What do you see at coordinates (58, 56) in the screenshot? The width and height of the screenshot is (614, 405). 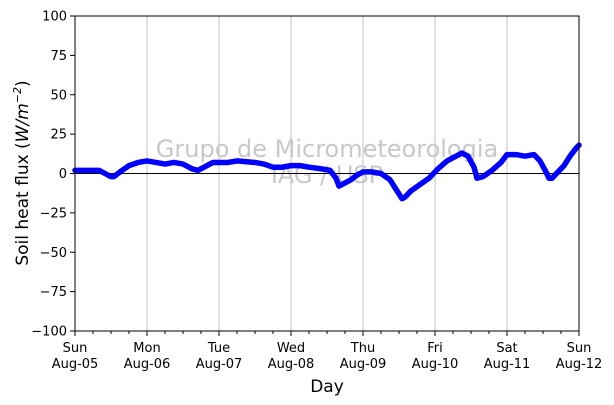 I see `y-tick-label: 75` at bounding box center [58, 56].